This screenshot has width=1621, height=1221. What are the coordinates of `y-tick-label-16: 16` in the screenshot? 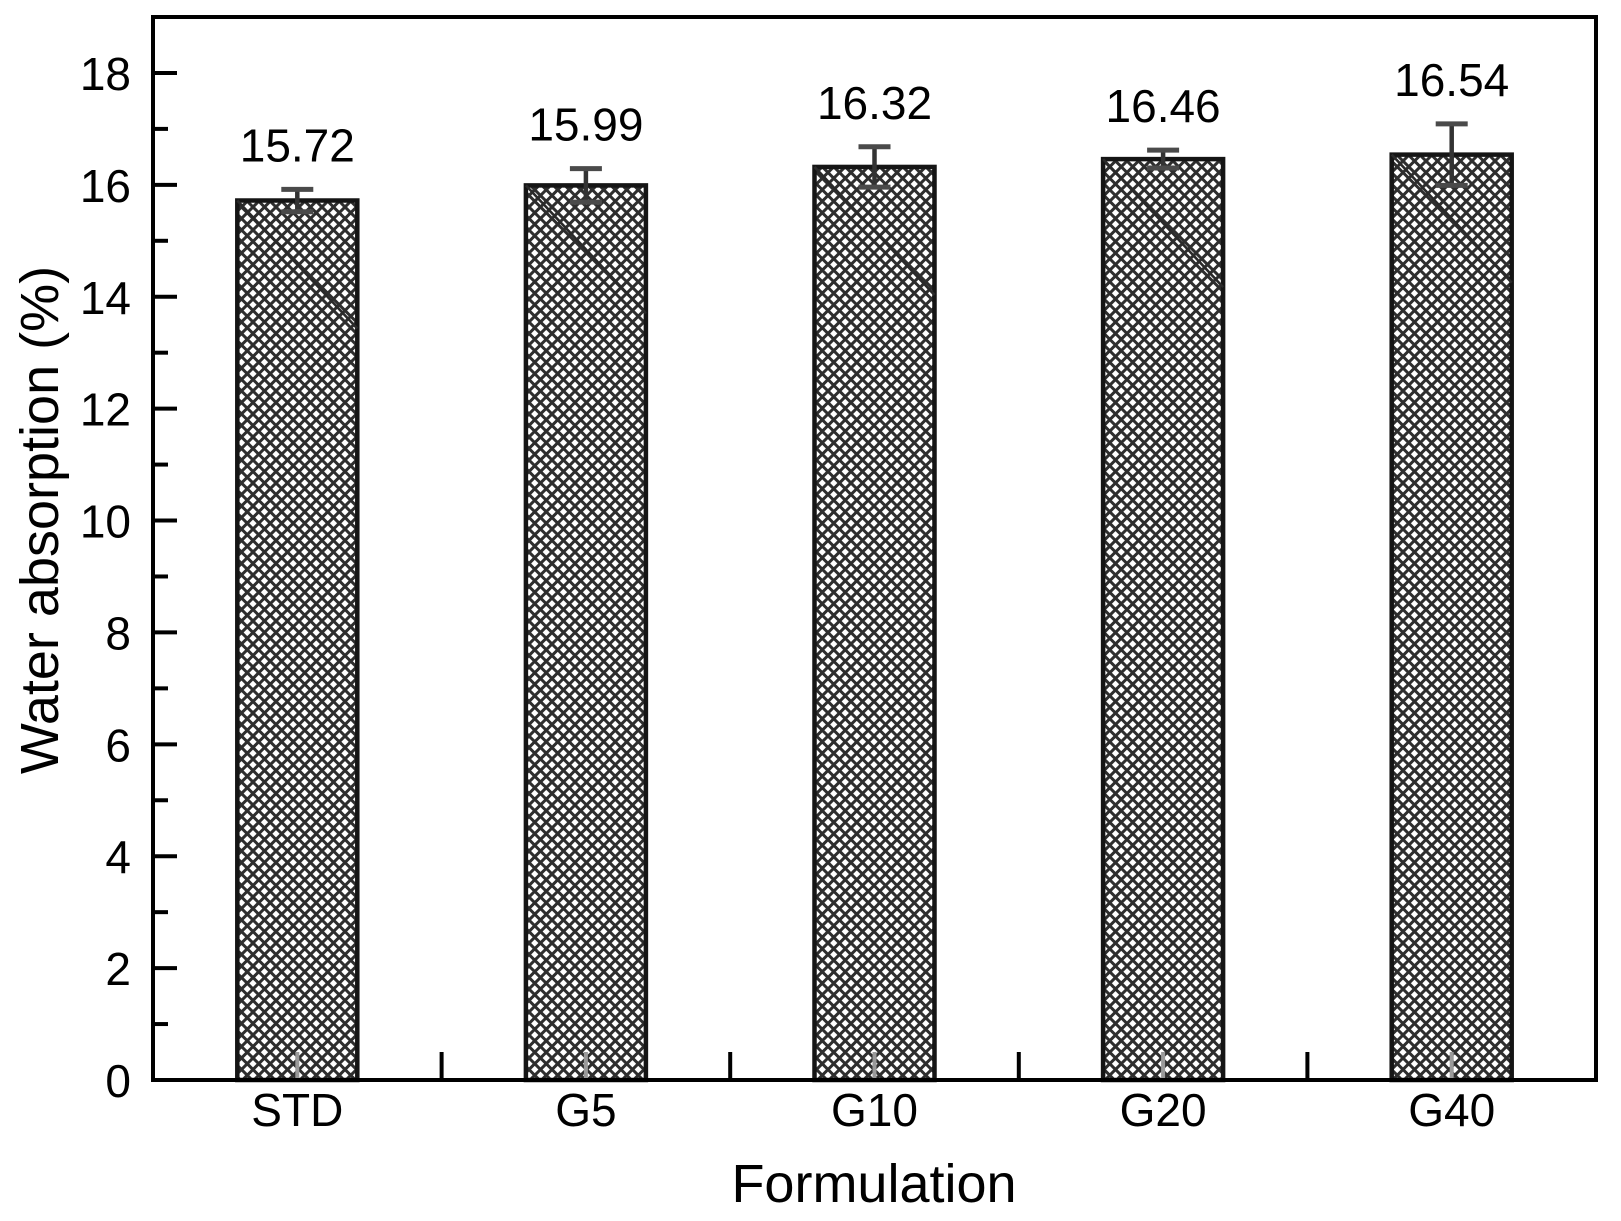 It's located at (105, 186).